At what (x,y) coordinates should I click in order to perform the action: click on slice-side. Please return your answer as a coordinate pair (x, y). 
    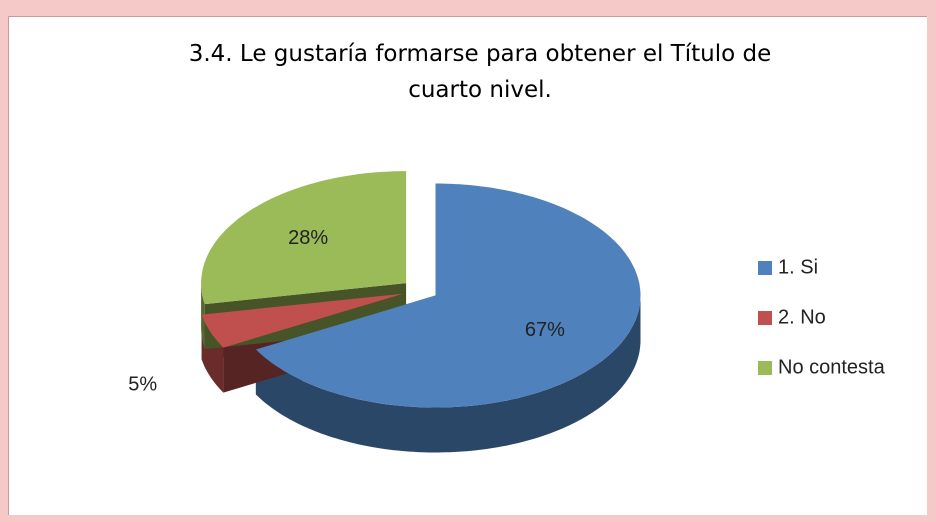
    Looking at the image, I should click on (448, 374).